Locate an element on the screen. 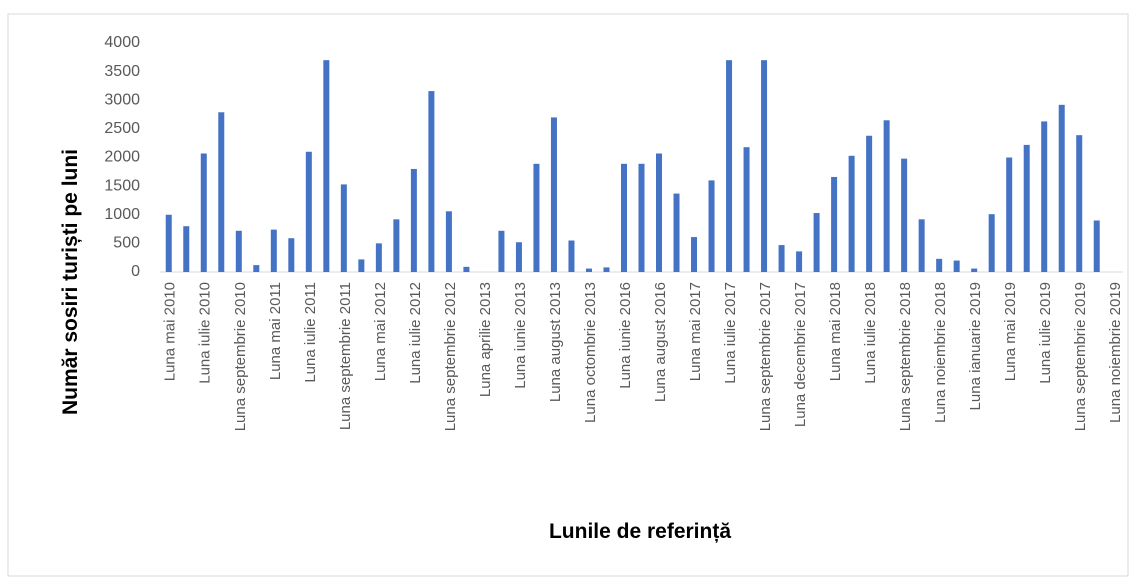  x-tick-label: Luna septembrie 2017 is located at coordinates (765, 356).